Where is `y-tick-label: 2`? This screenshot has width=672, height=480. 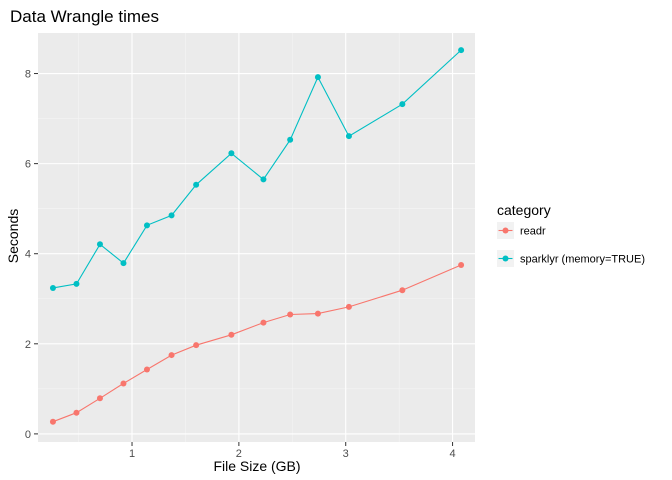 y-tick-label: 2 is located at coordinates (28, 345).